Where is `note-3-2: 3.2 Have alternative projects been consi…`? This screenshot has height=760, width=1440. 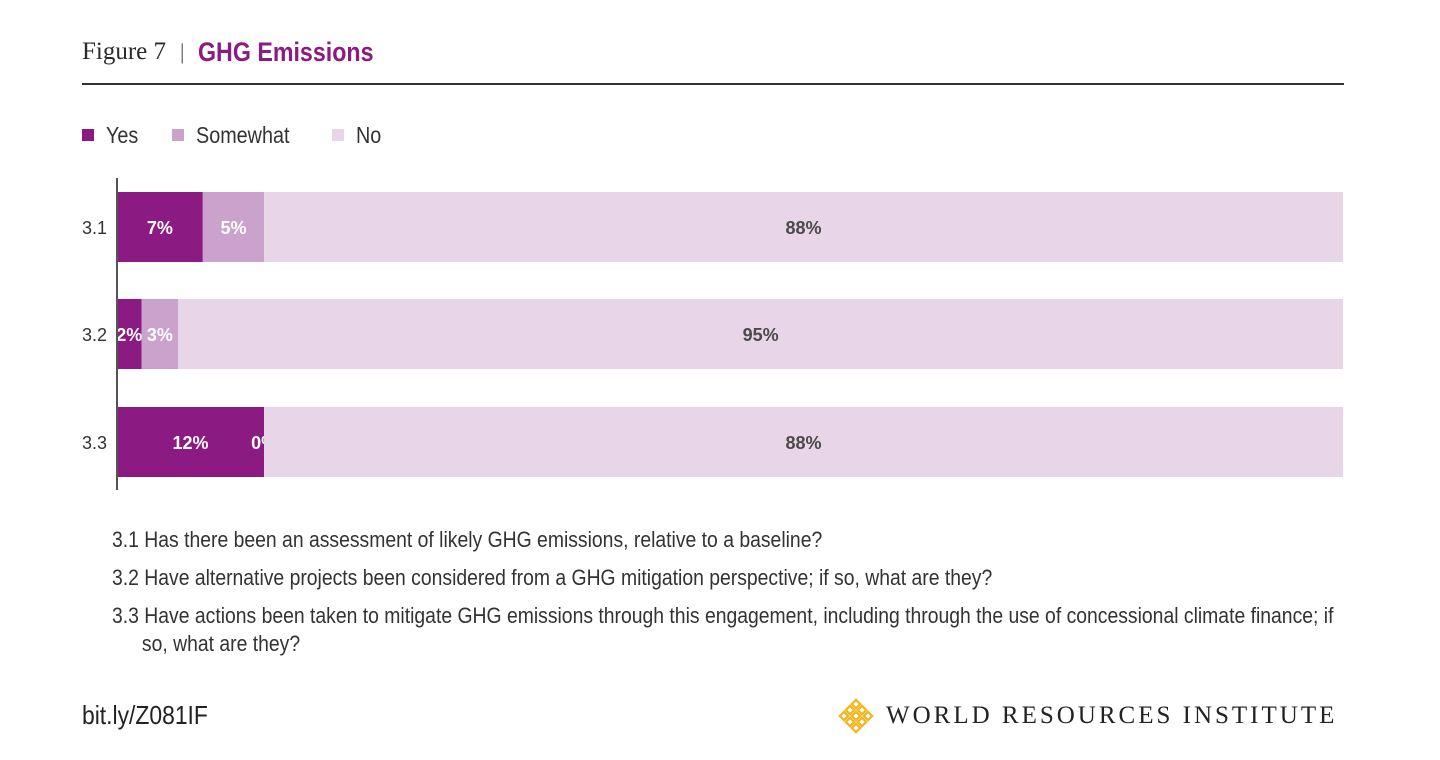
note-3-2: 3.2 Have alternative projects been consi… is located at coordinates (552, 577).